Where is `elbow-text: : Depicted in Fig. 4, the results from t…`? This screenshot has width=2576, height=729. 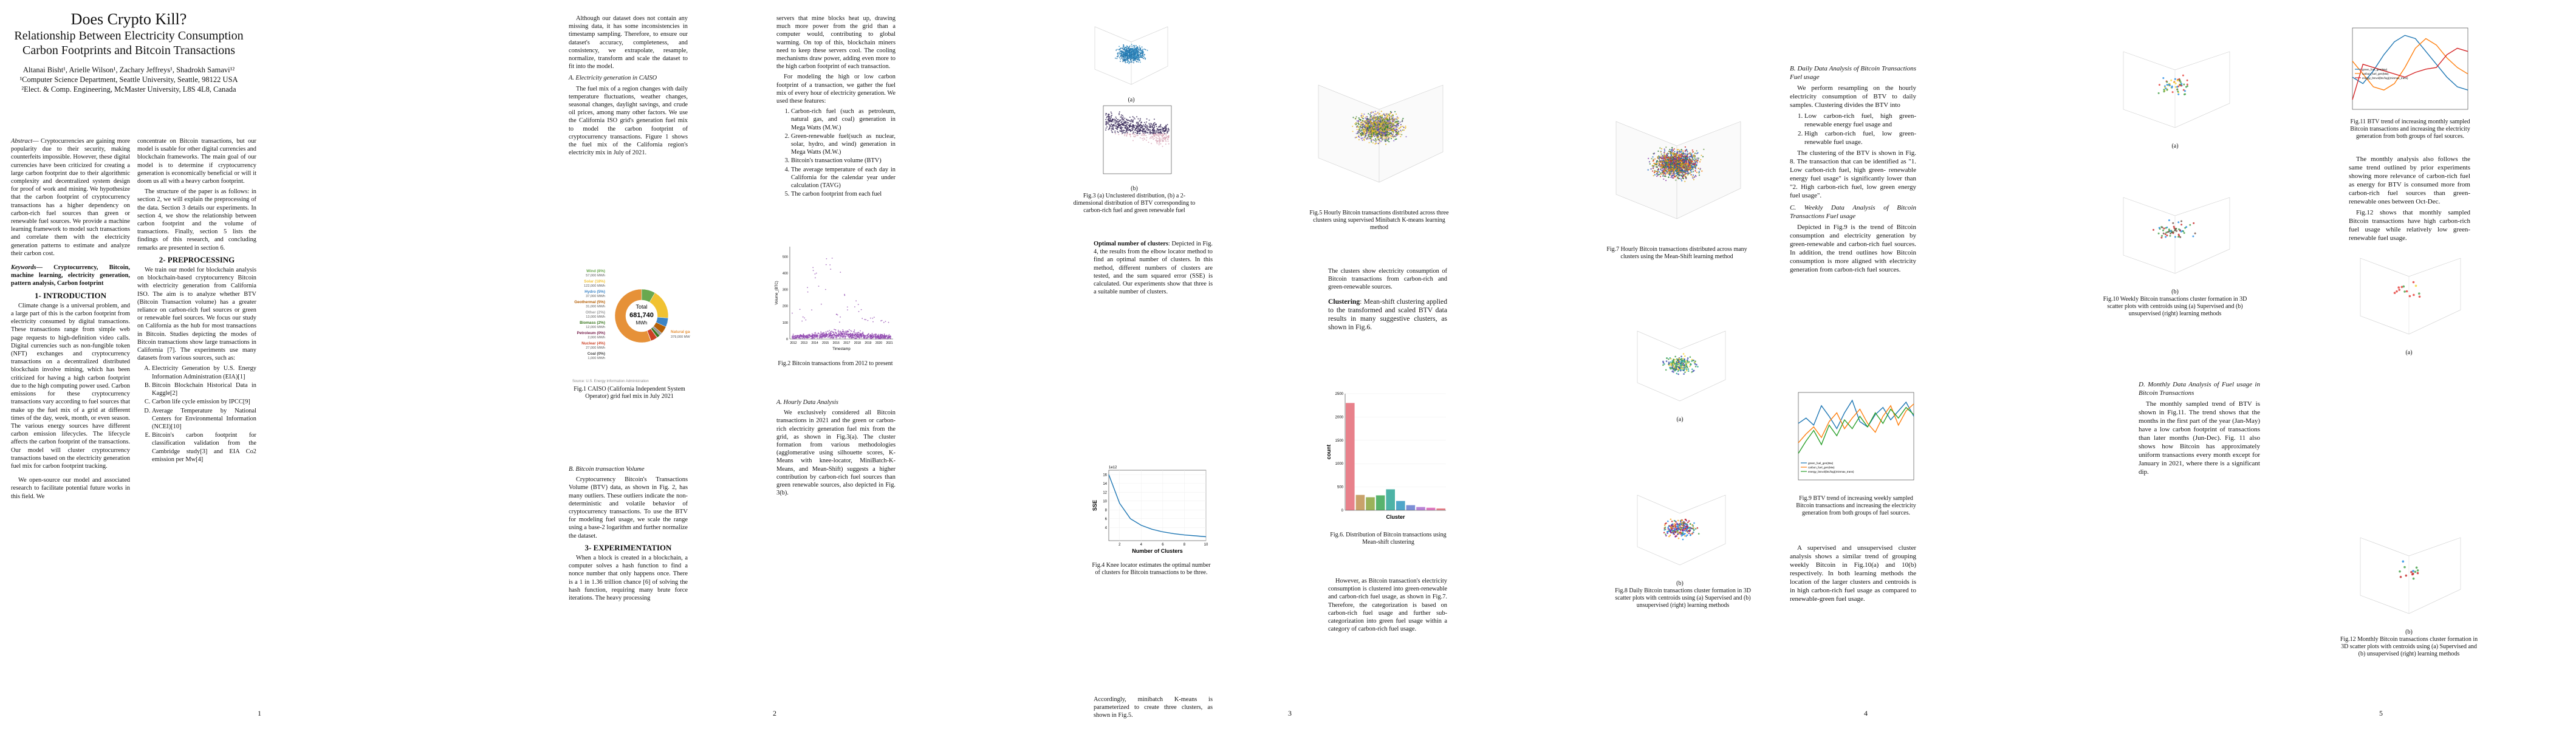
elbow-text: : Depicted in Fig. 4, the results from t… is located at coordinates (1153, 269).